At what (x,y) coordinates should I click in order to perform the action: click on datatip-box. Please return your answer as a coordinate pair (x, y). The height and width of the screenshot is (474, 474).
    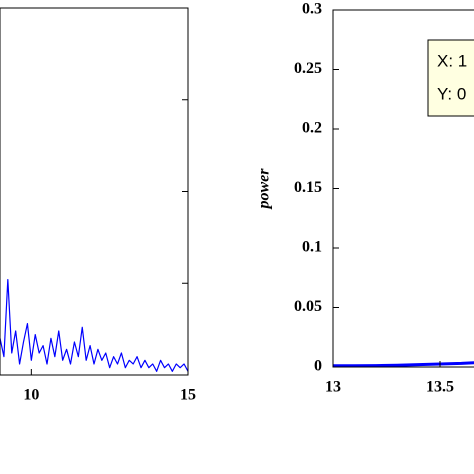
    Looking at the image, I should click on (450, 78).